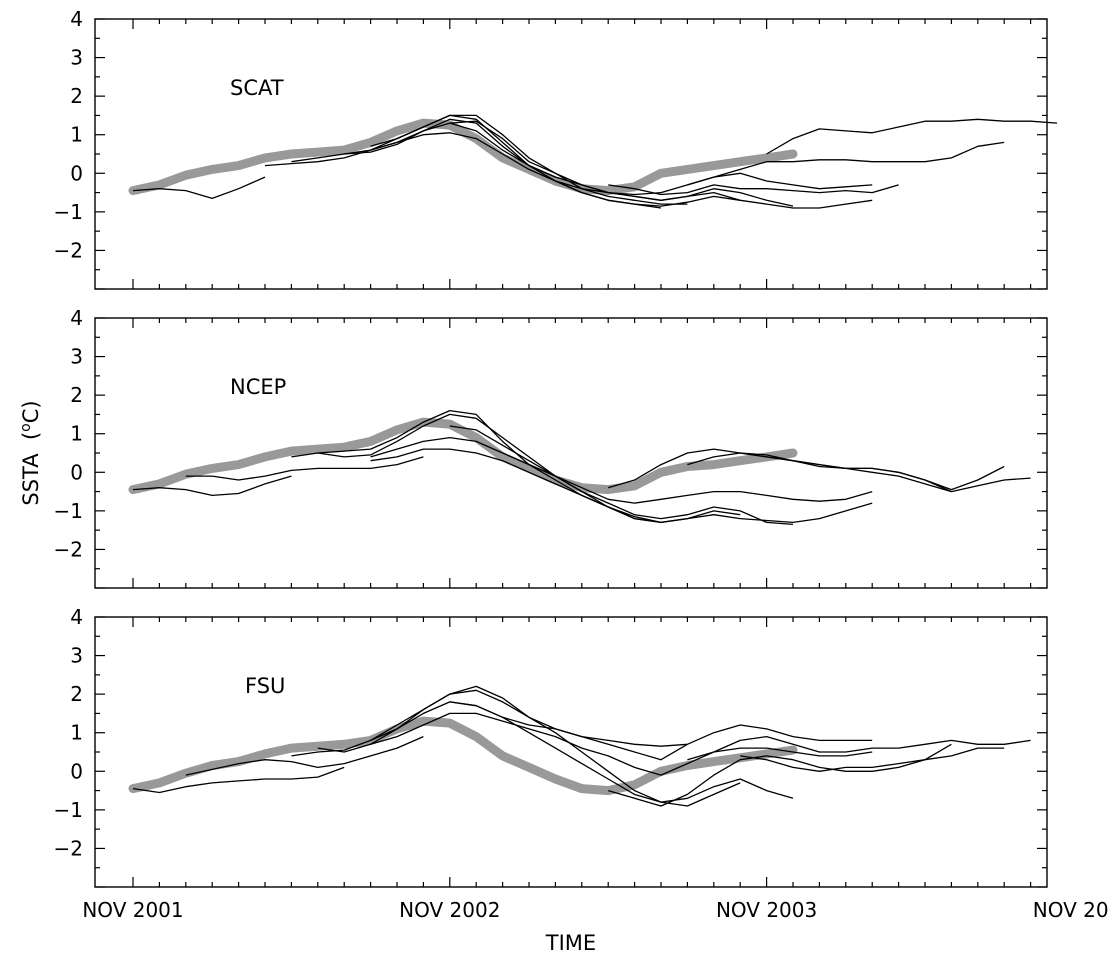 Image resolution: width=1110 pixels, height=955 pixels. I want to click on x-tick-label: NOV 2001, so click(132, 910).